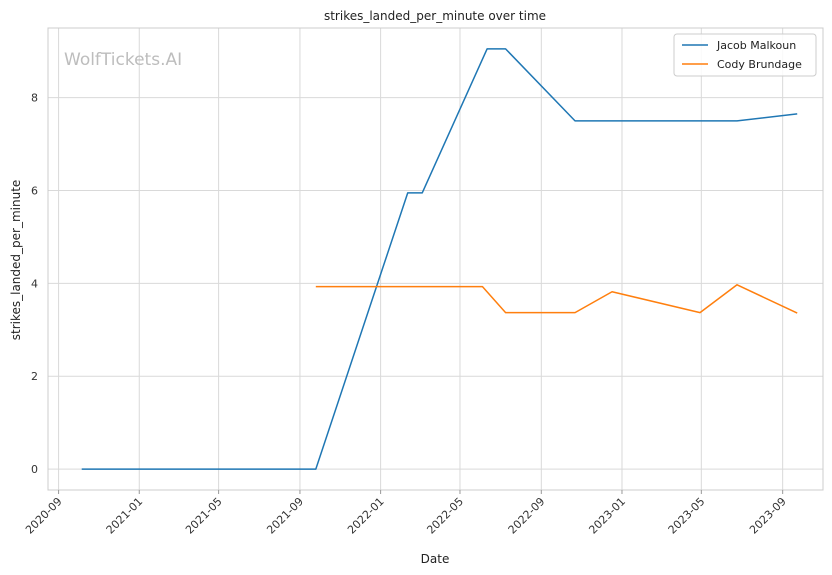 This screenshot has width=832, height=575. I want to click on x-tick-label: 2023-05, so click(687, 516).